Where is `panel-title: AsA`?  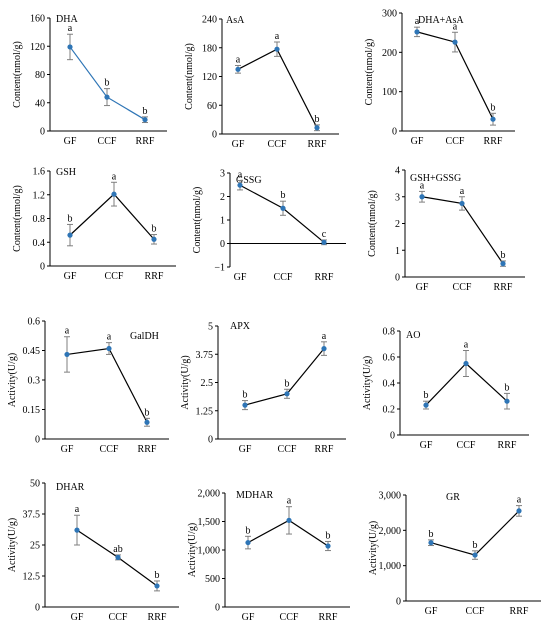 panel-title: AsA is located at coordinates (235, 20).